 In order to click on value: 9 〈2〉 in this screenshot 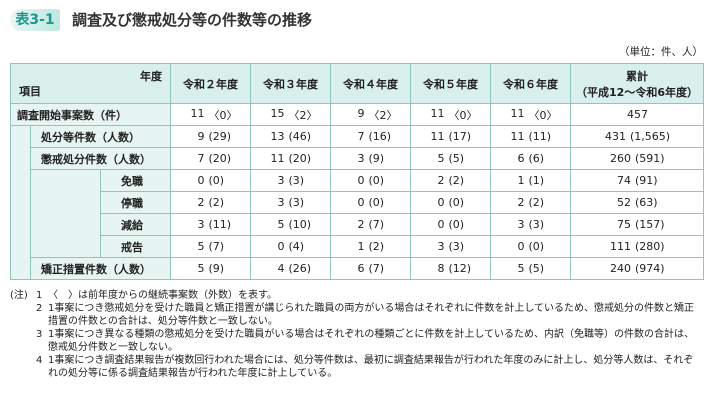, I will do `click(370, 115)`.